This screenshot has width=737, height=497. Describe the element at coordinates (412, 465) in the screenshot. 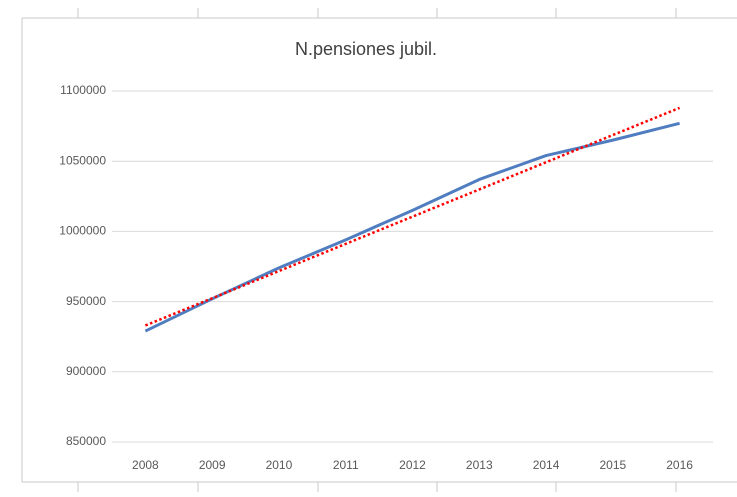

I see `x-tick-label: 2012` at that location.